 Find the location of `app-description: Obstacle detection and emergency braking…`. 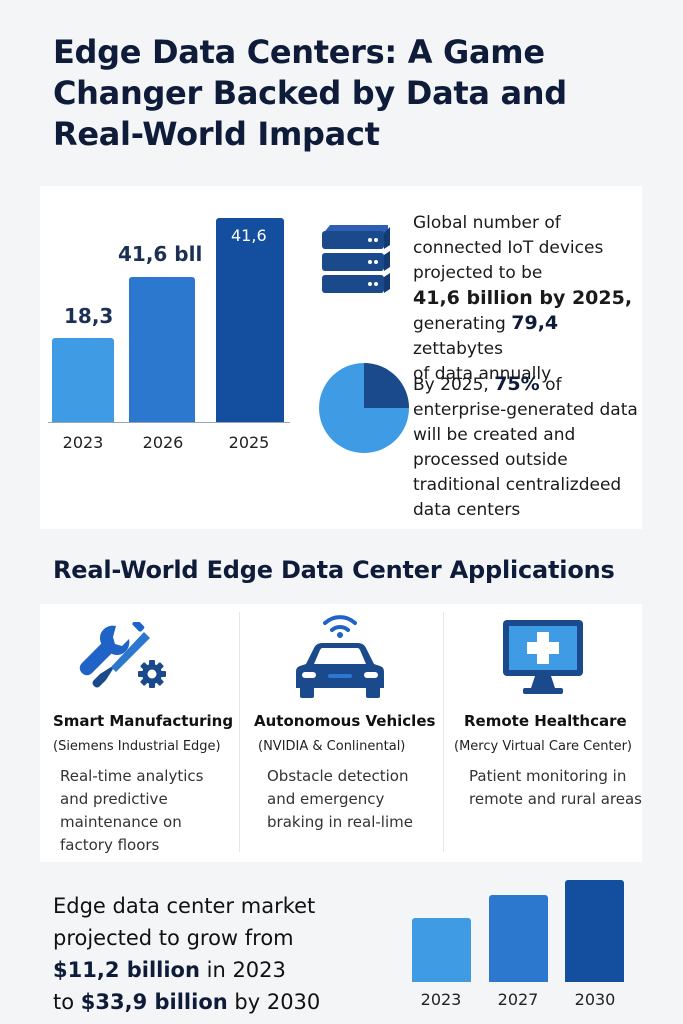

app-description: Obstacle detection and emergency braking… is located at coordinates (340, 799).